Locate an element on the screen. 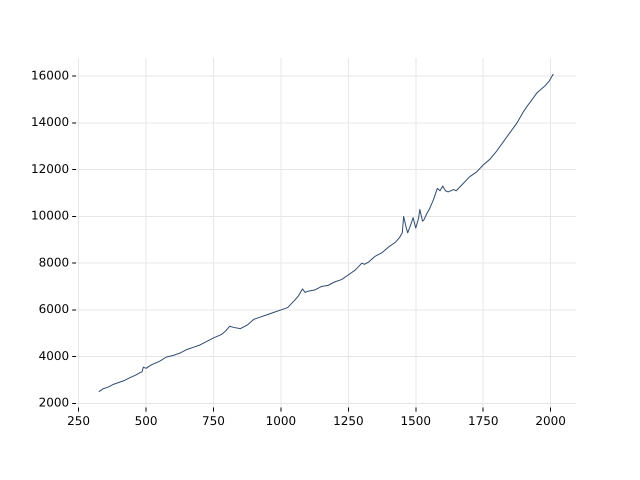  y-tick-label: 12000 is located at coordinates (50, 169).